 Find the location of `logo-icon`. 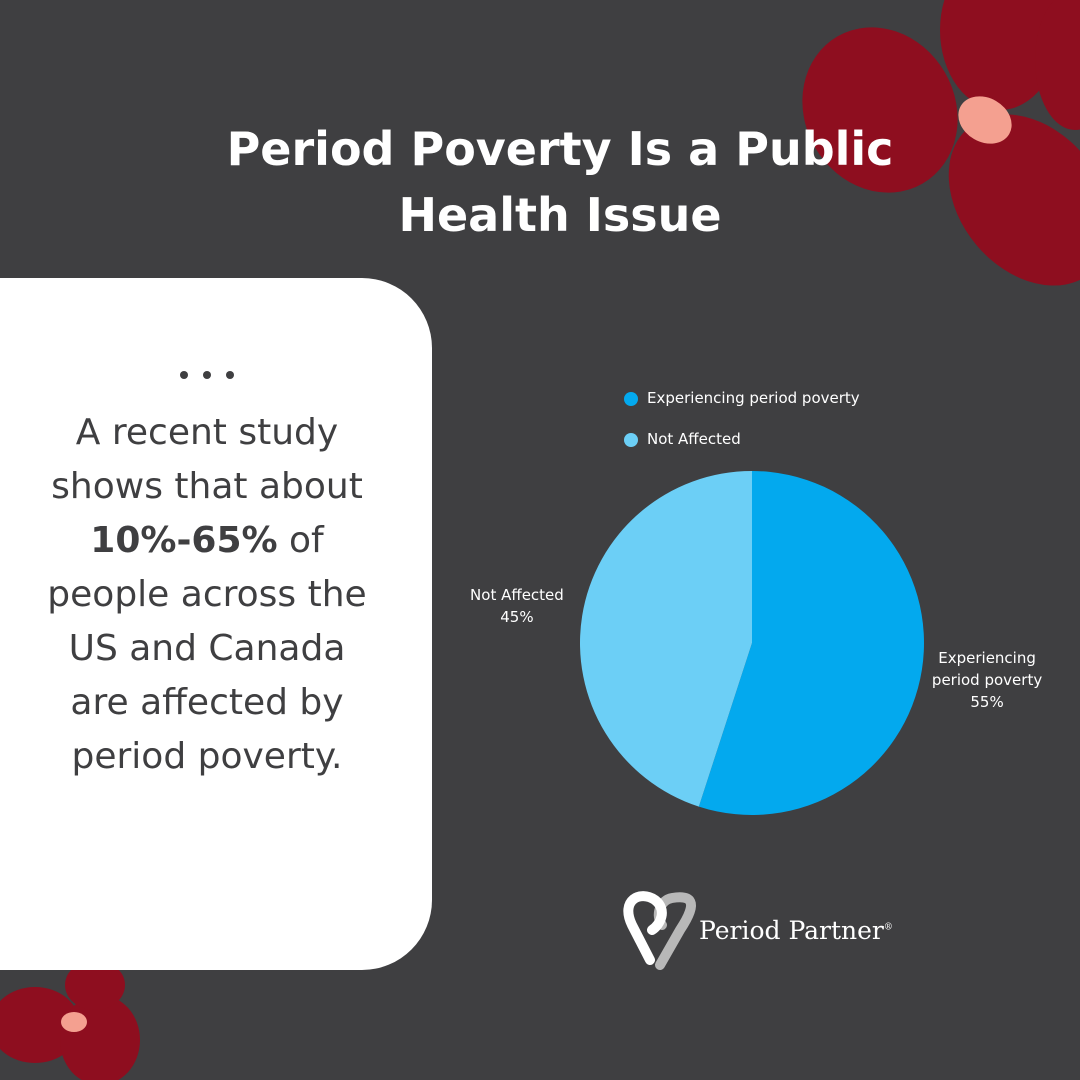

logo-icon is located at coordinates (659, 930).